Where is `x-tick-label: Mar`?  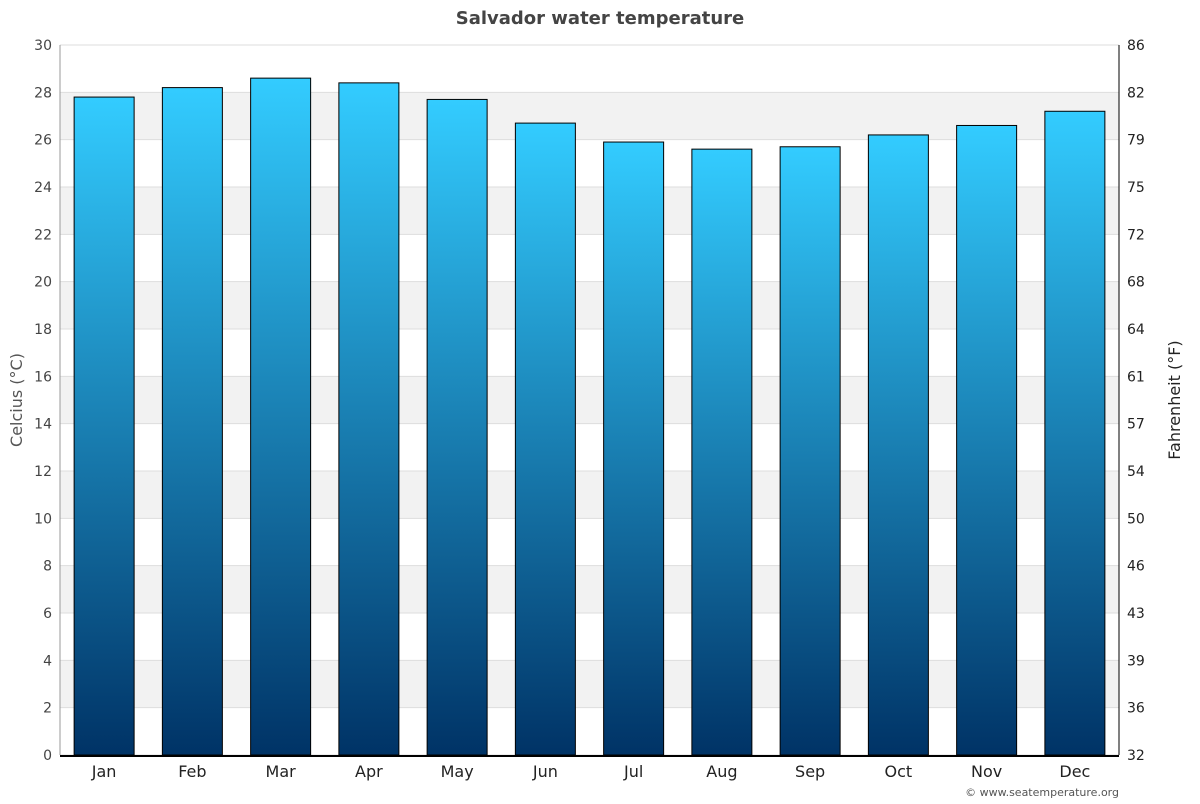 x-tick-label: Mar is located at coordinates (281, 771).